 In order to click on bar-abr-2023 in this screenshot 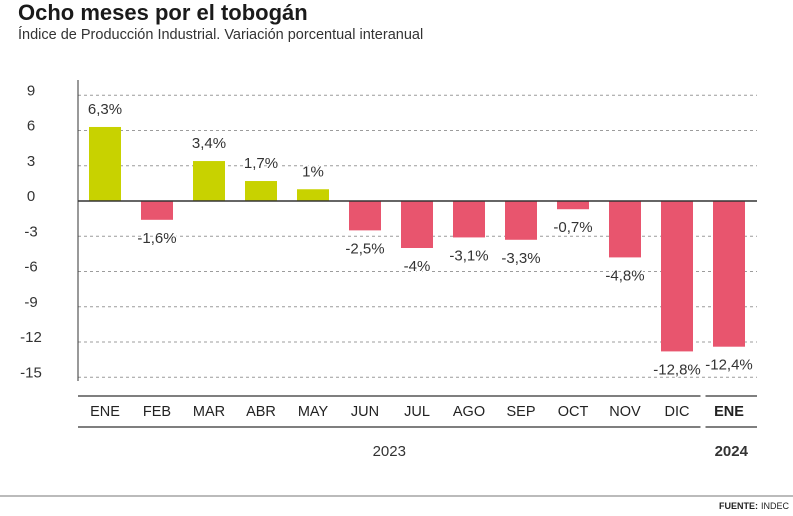, I will do `click(261, 191)`.